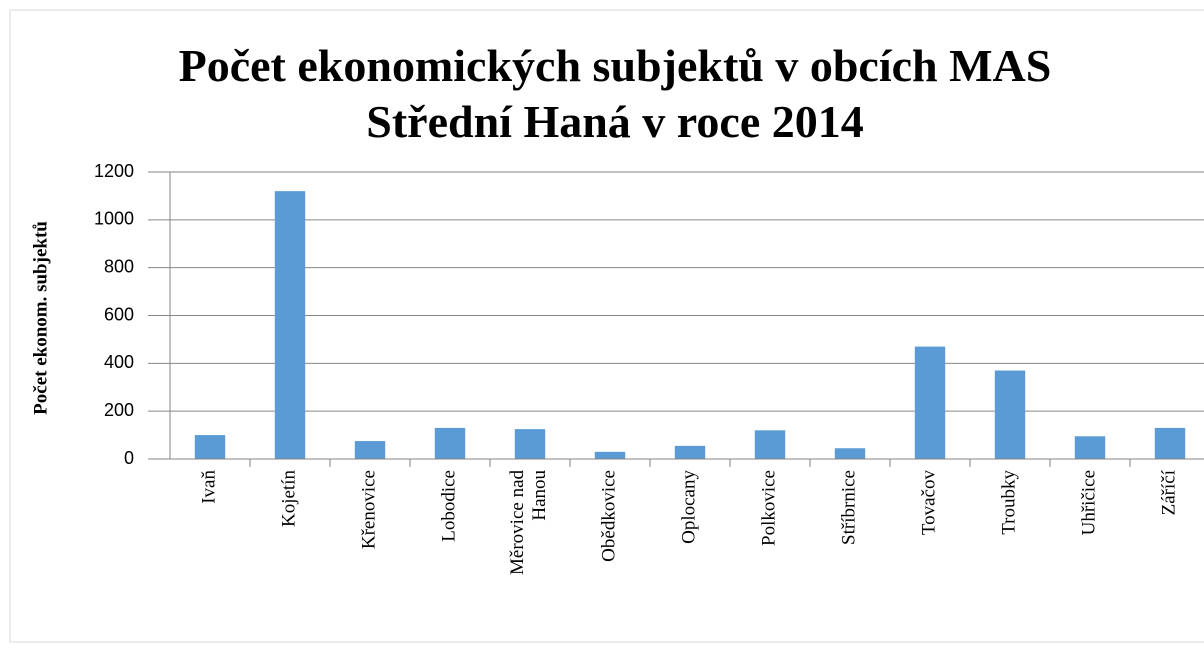 The height and width of the screenshot is (653, 1204). I want to click on x-tick-label: Troubky, so click(1008, 502).